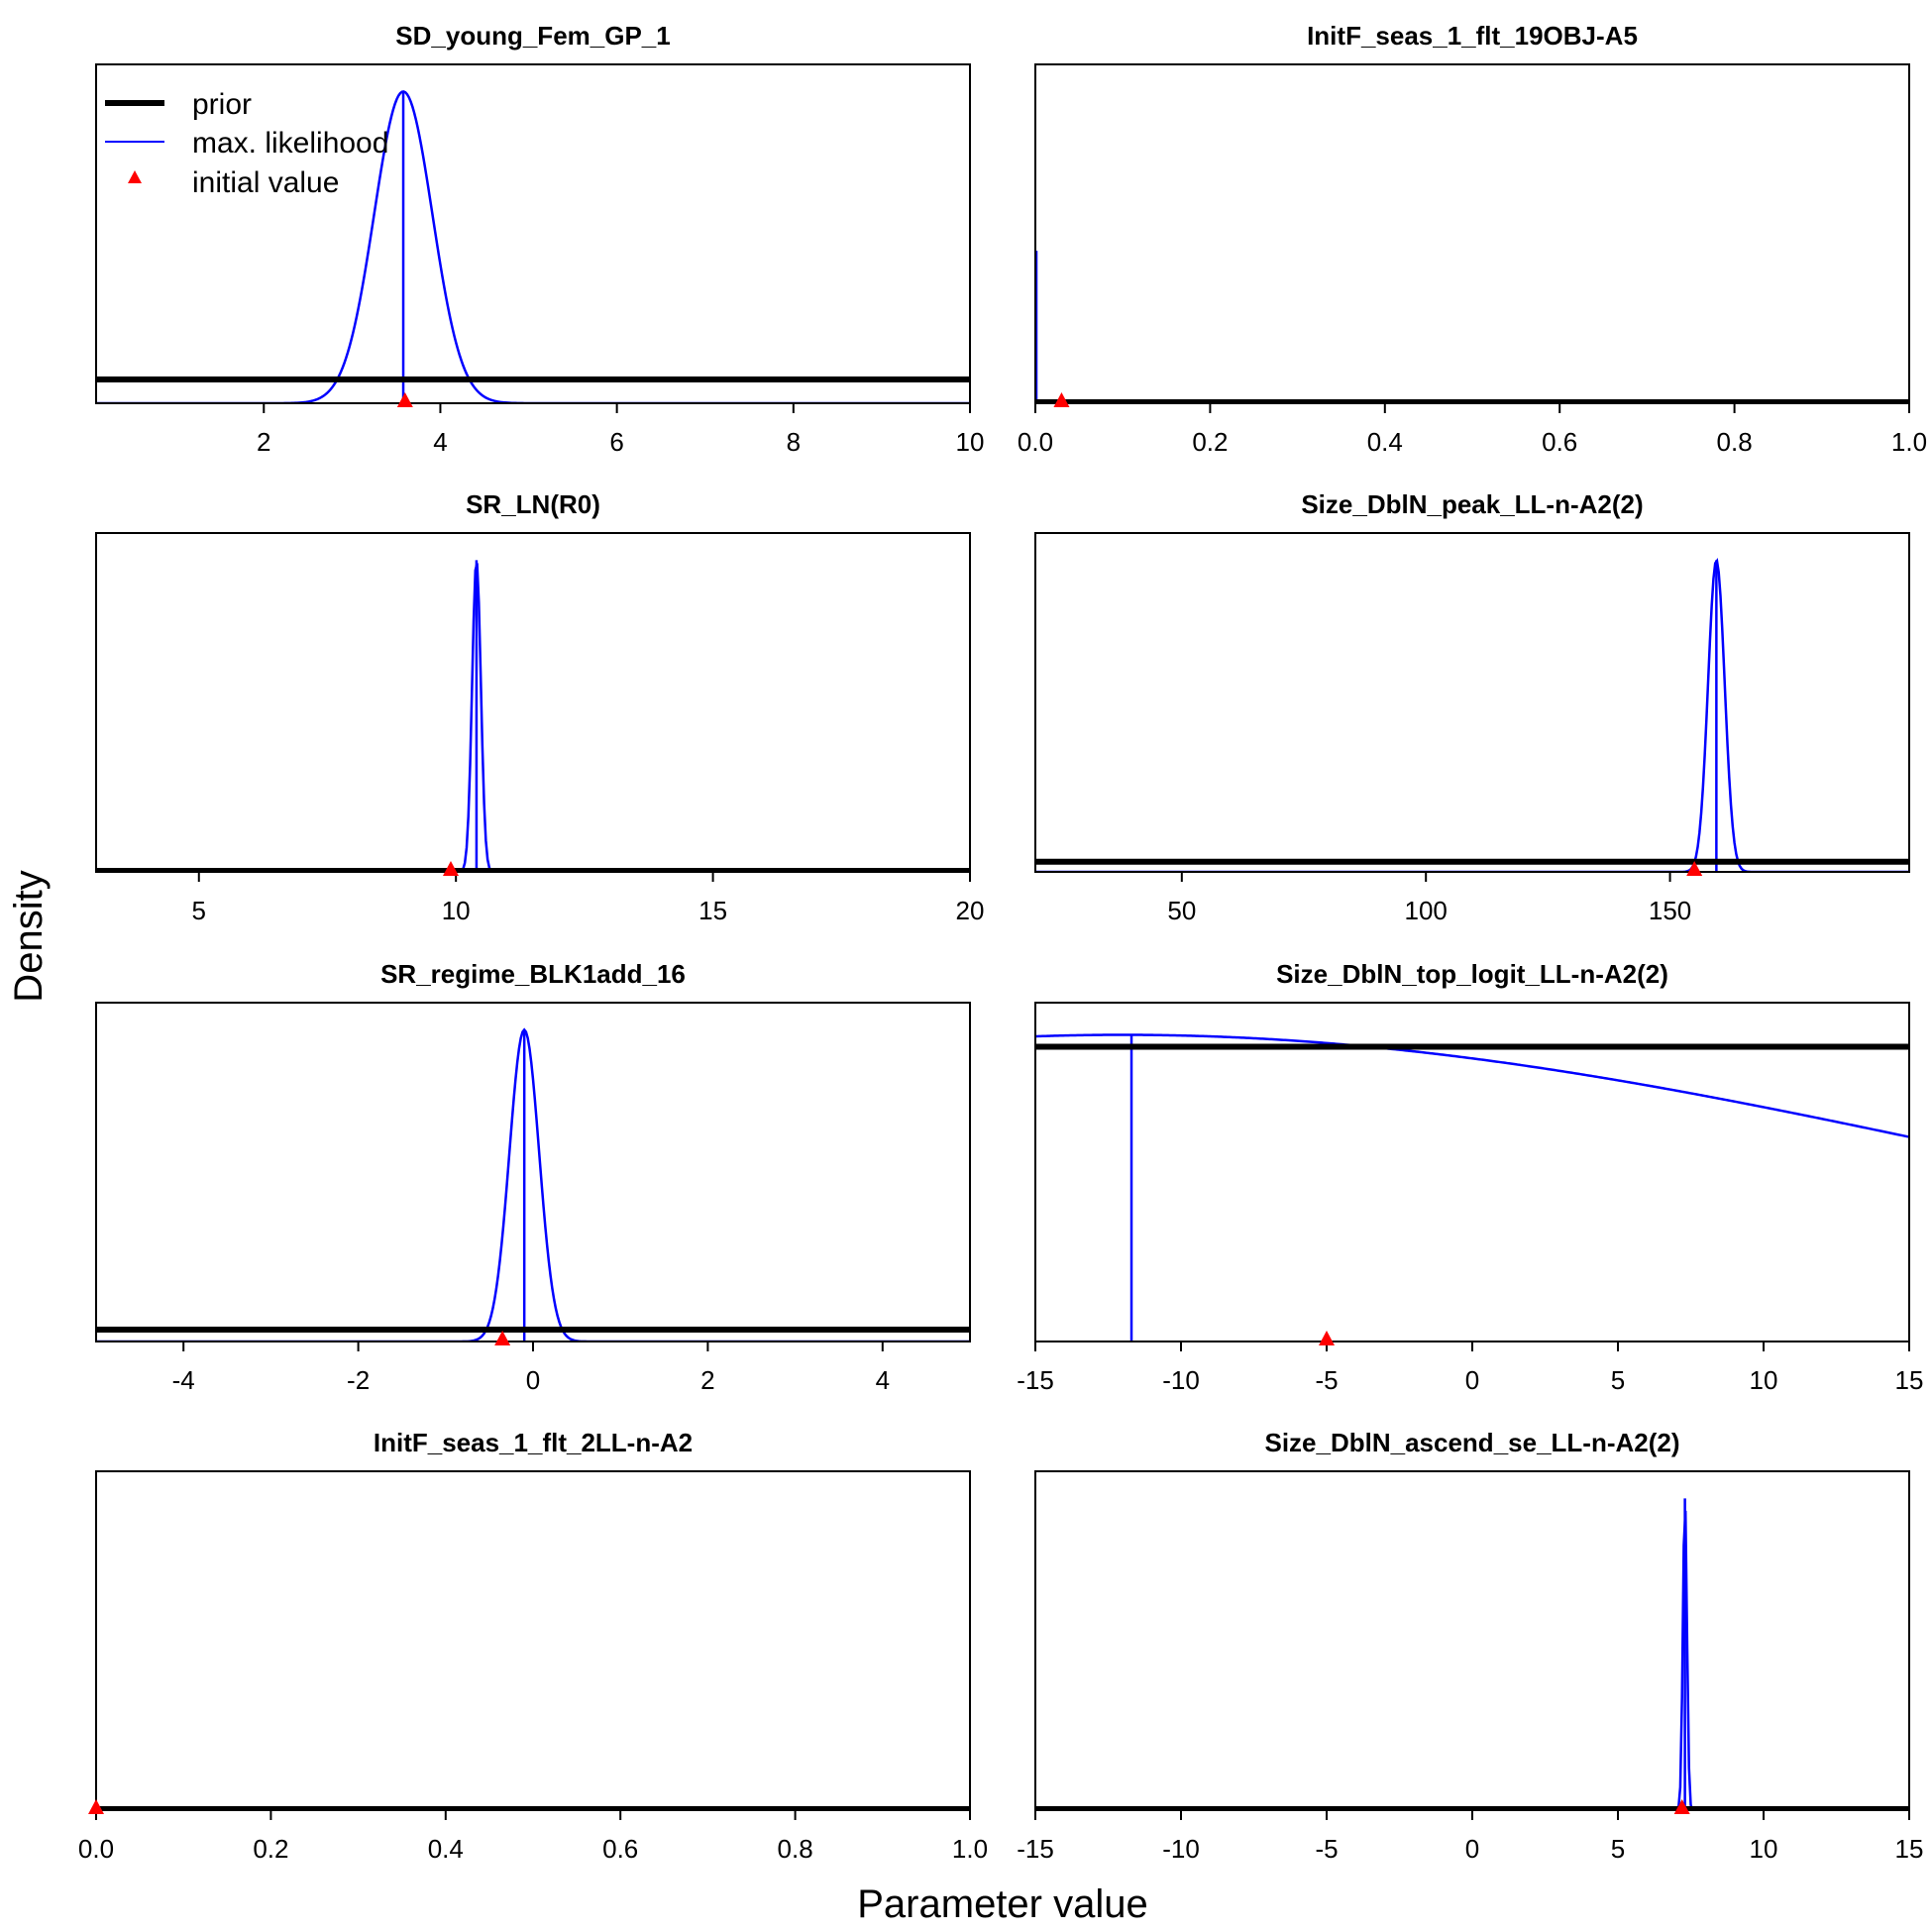 The width and height of the screenshot is (1932, 1932). I want to click on panel-title: SR_regime_BLK1add_16, so click(533, 974).